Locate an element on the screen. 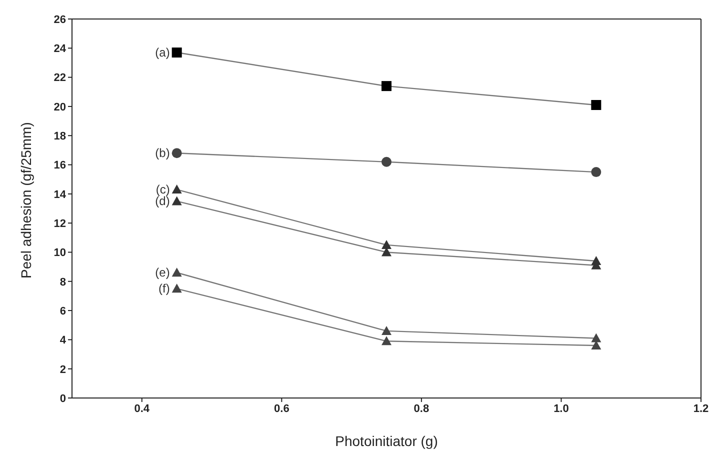 The image size is (724, 458). y-tick-label: 18 is located at coordinates (60, 136).